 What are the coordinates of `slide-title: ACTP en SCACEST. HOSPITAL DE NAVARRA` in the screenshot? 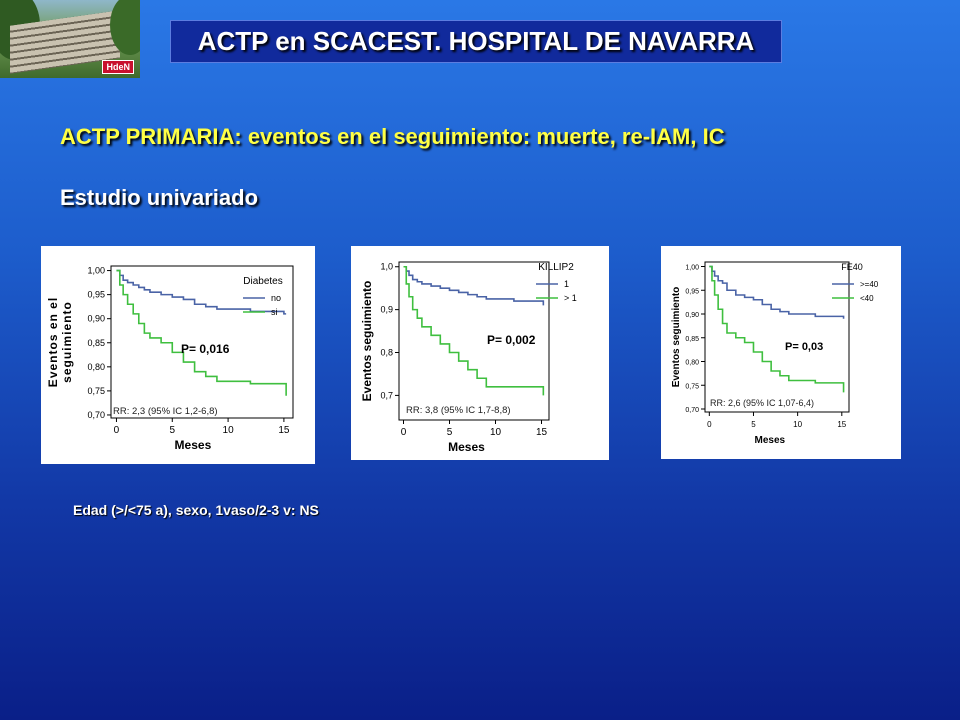 It's located at (476, 41).